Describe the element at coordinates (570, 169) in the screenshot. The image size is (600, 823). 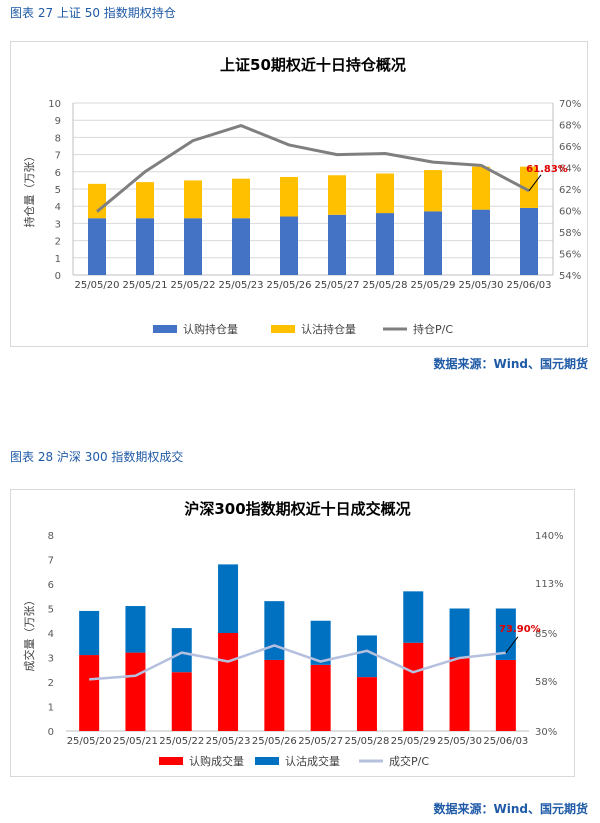
I see `y2-tick-label: 64%` at that location.